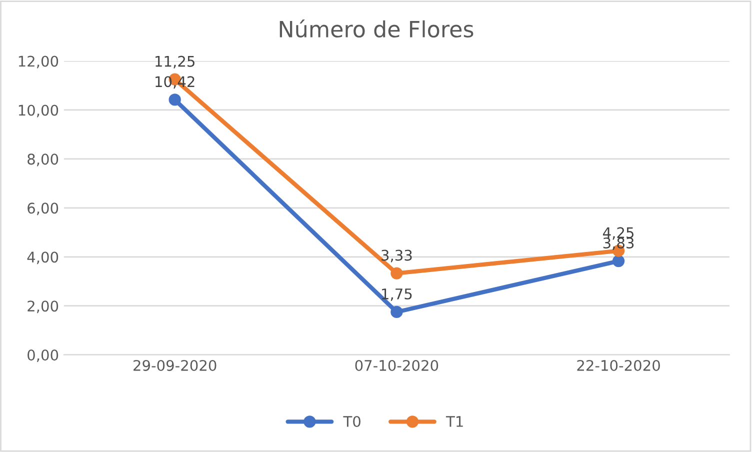 This screenshot has width=752, height=452. I want to click on legend-label: T1, so click(454, 421).